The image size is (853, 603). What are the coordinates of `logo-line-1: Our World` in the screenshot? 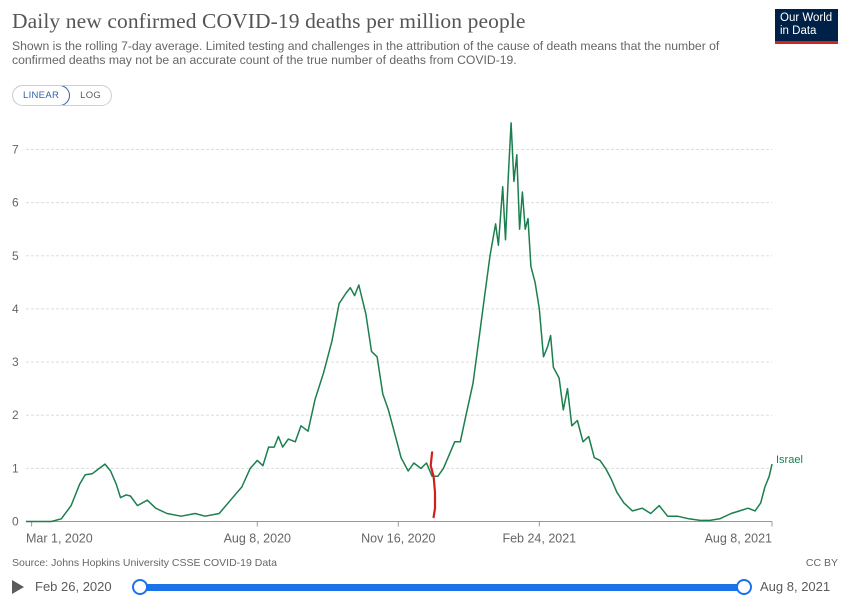 It's located at (806, 18).